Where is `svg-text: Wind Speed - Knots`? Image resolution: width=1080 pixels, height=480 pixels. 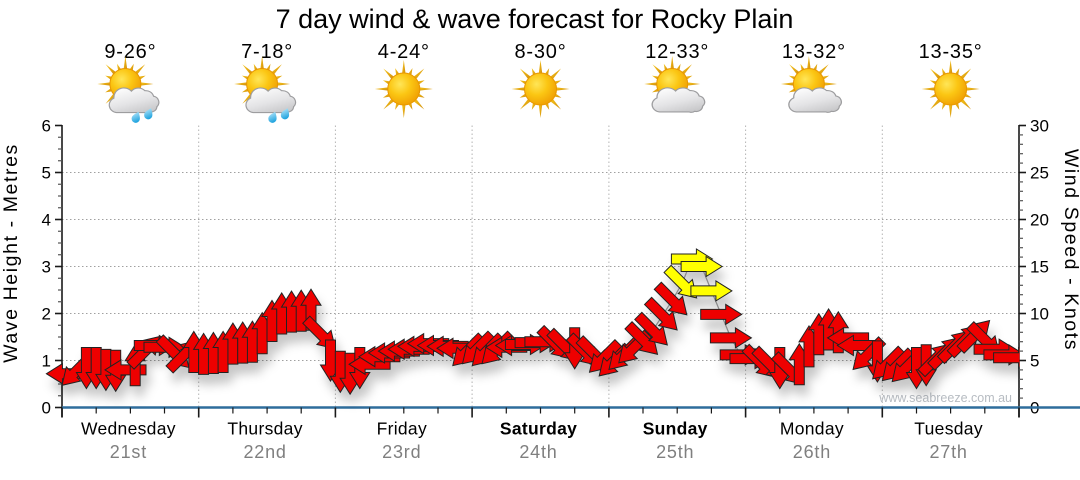
svg-text: Wind Speed - Knots is located at coordinates (1070, 250).